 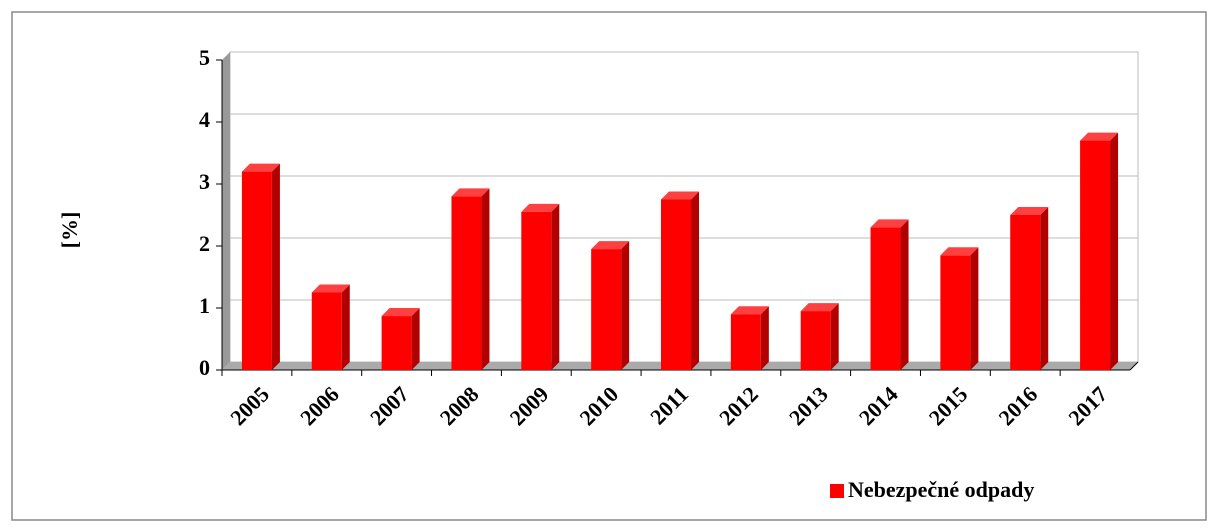 What do you see at coordinates (226, 211) in the screenshot?
I see `side-wall` at bounding box center [226, 211].